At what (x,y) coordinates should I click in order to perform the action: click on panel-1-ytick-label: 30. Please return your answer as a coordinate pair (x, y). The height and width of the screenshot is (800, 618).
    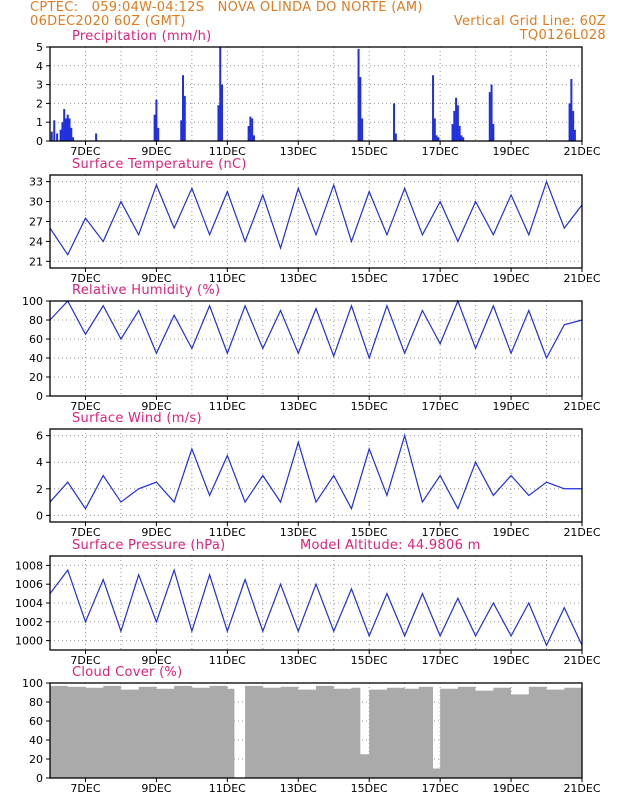
    Looking at the image, I should click on (36, 202).